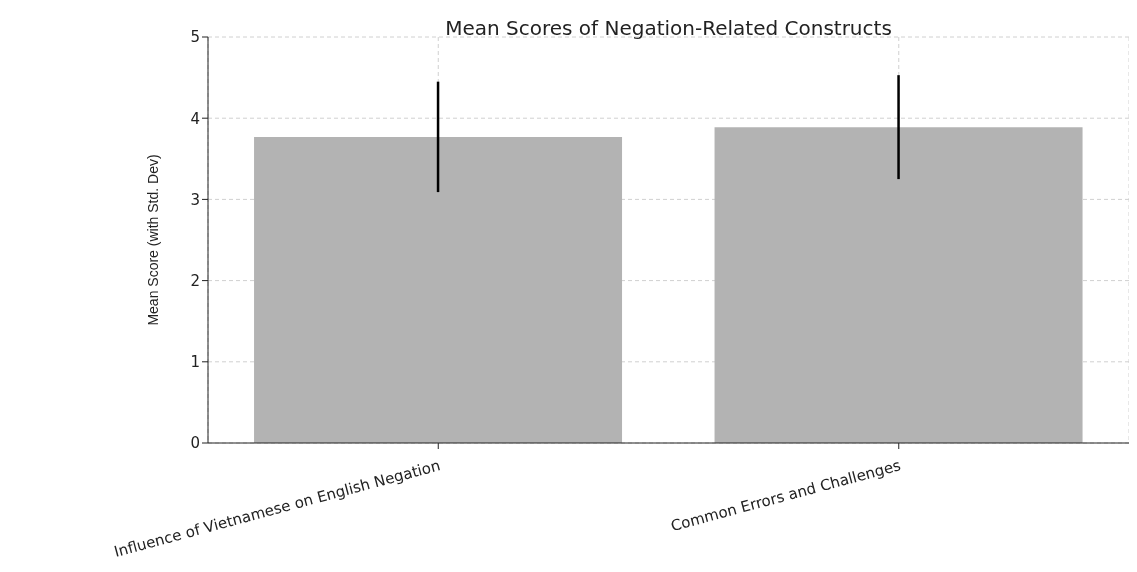  Describe the element at coordinates (195, 362) in the screenshot. I see `y-tick-label: 1` at that location.